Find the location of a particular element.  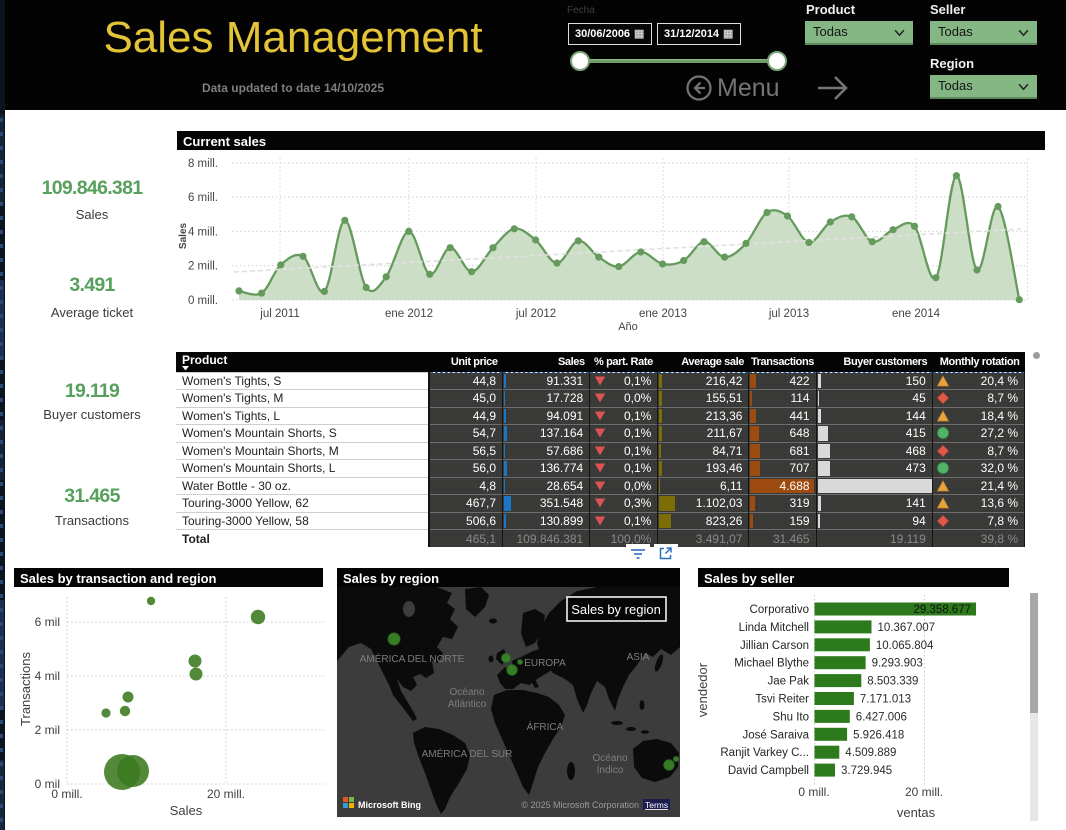

svg-text: 10.367.007 is located at coordinates (907, 628).